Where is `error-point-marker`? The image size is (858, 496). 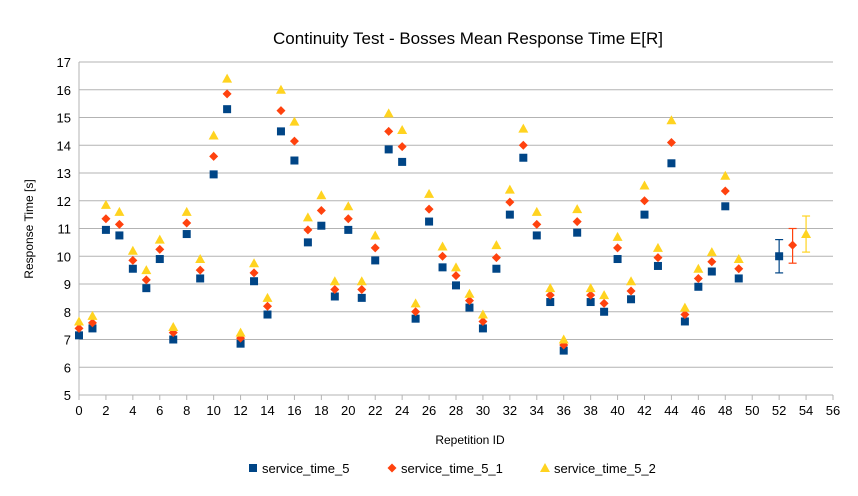
error-point-marker is located at coordinates (806, 234).